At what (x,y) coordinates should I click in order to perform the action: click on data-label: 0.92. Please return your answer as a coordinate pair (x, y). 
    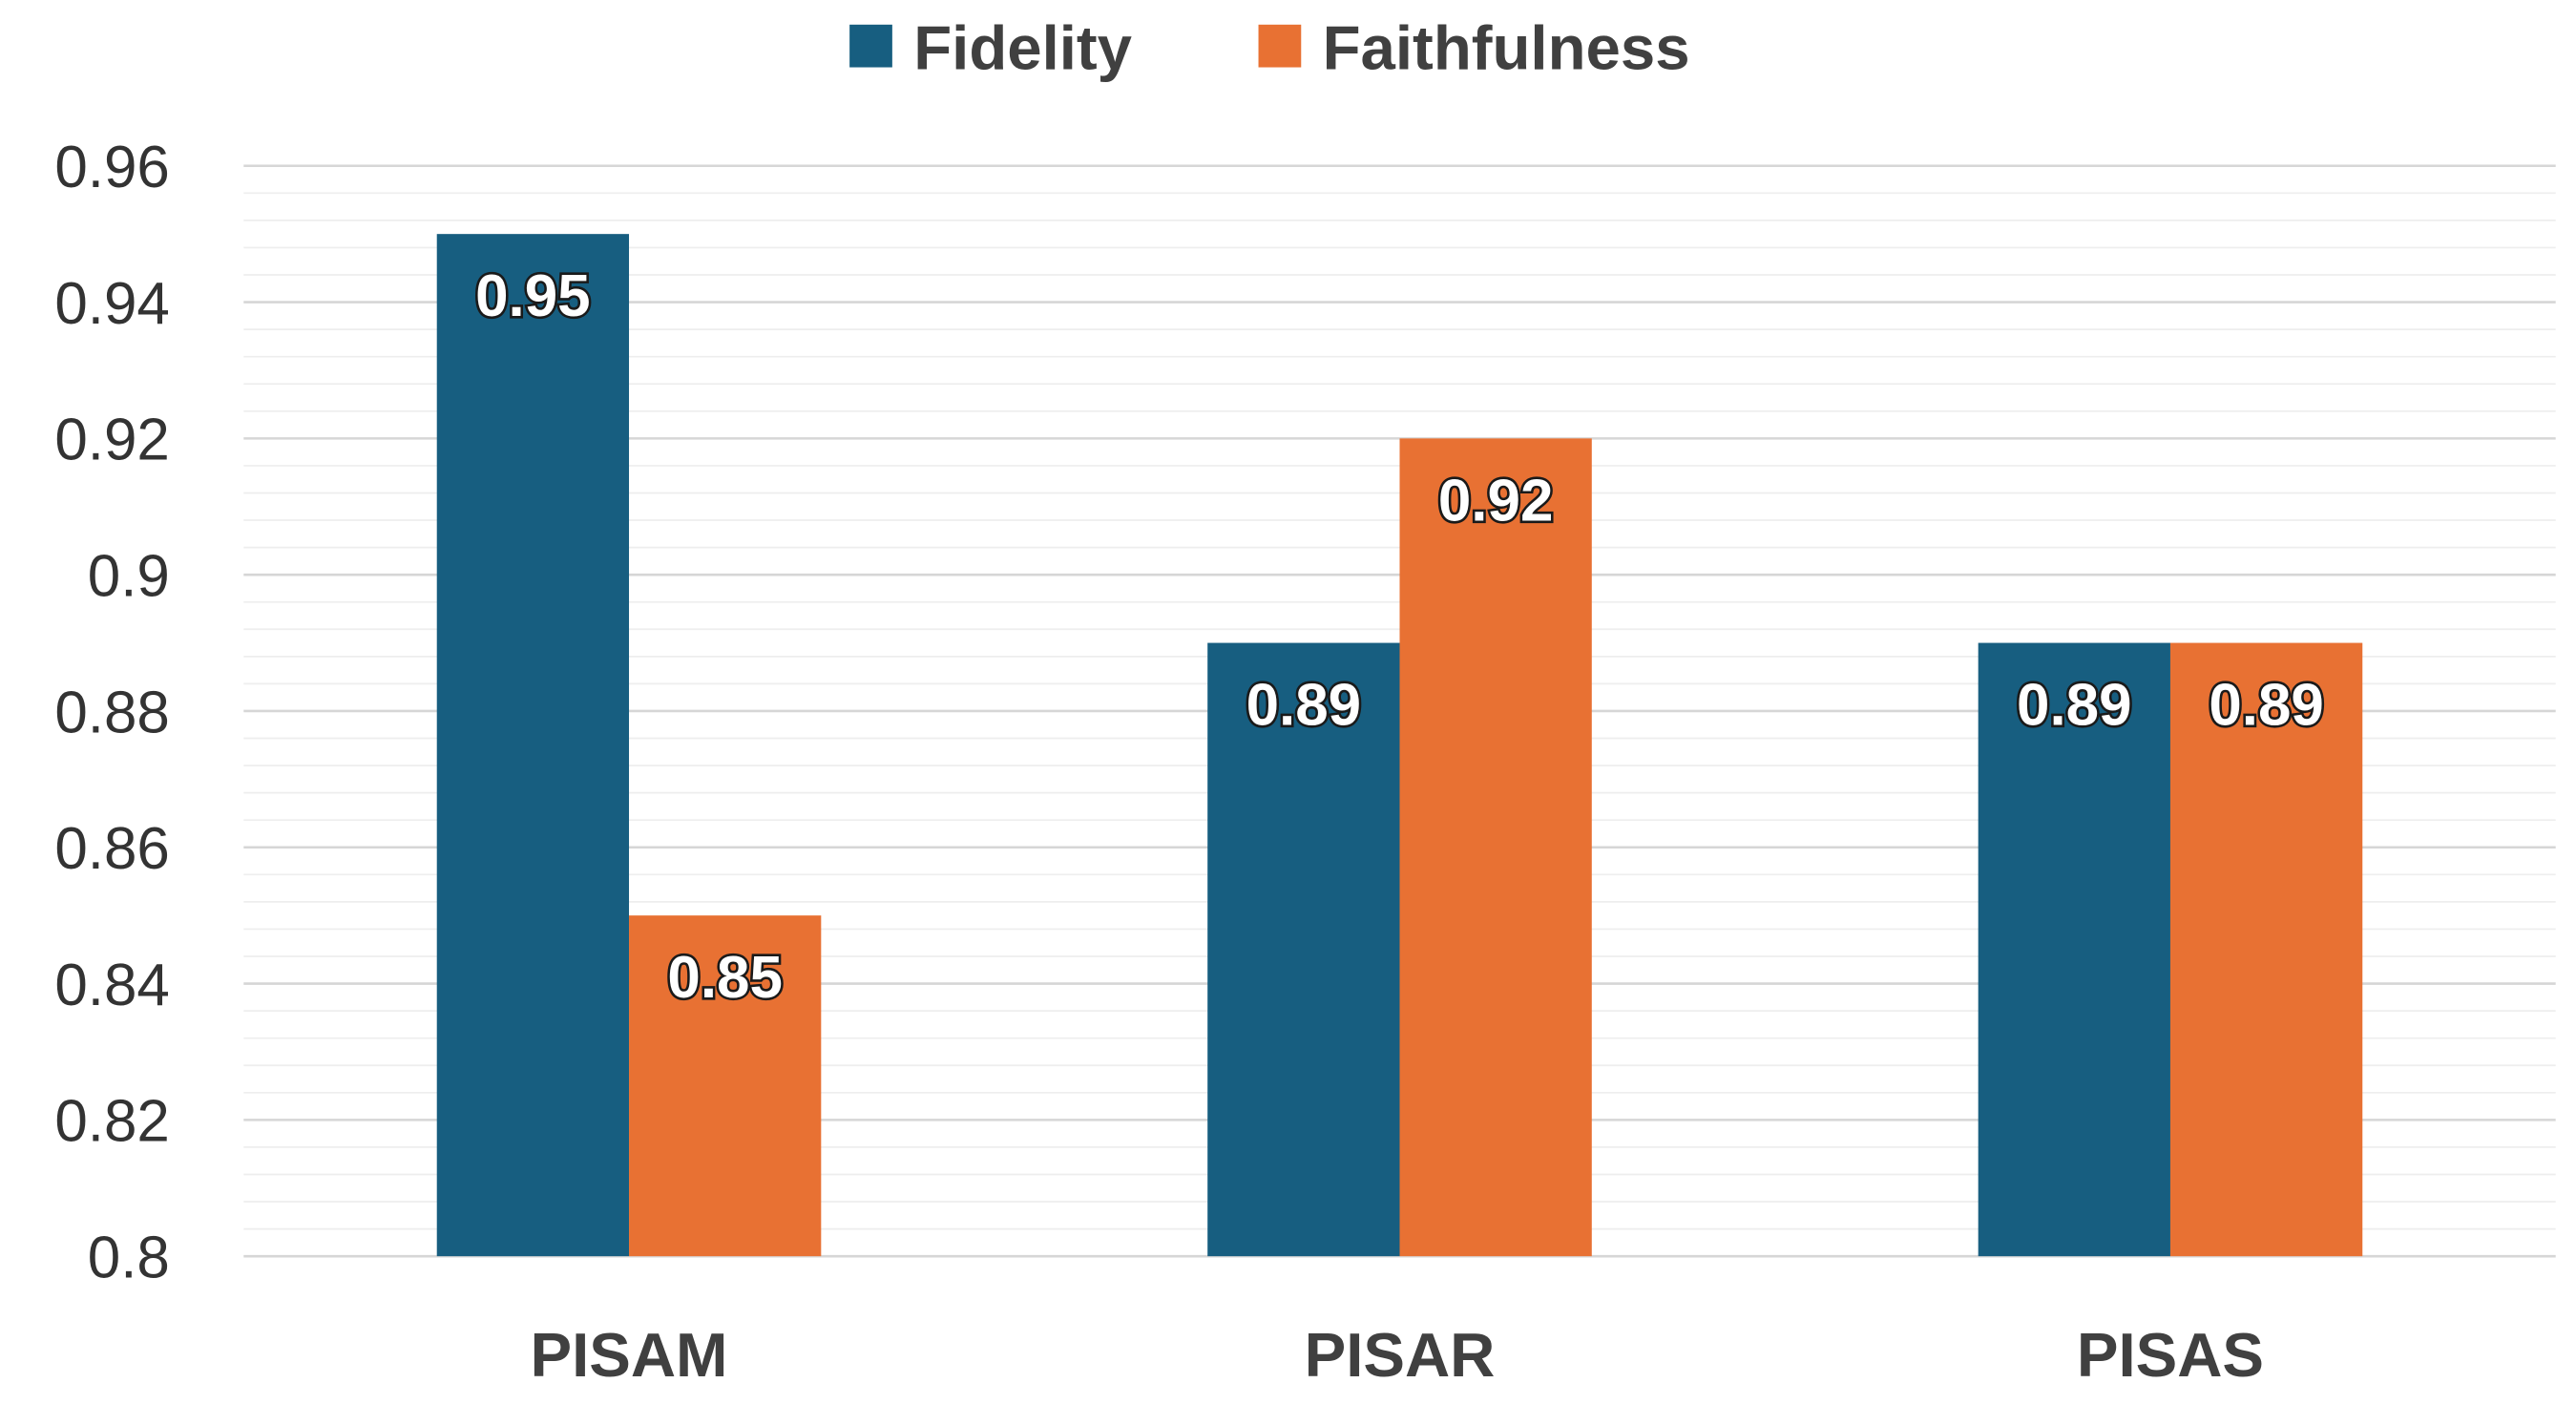
    Looking at the image, I should click on (1496, 501).